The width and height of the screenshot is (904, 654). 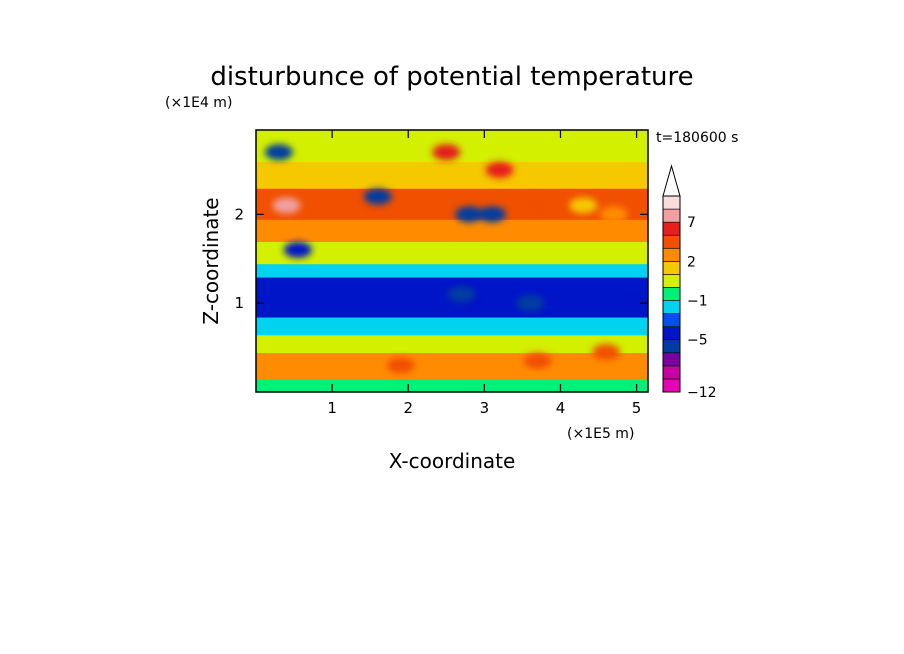 What do you see at coordinates (702, 393) in the screenshot?
I see `colorbar-tick-label: −12` at bounding box center [702, 393].